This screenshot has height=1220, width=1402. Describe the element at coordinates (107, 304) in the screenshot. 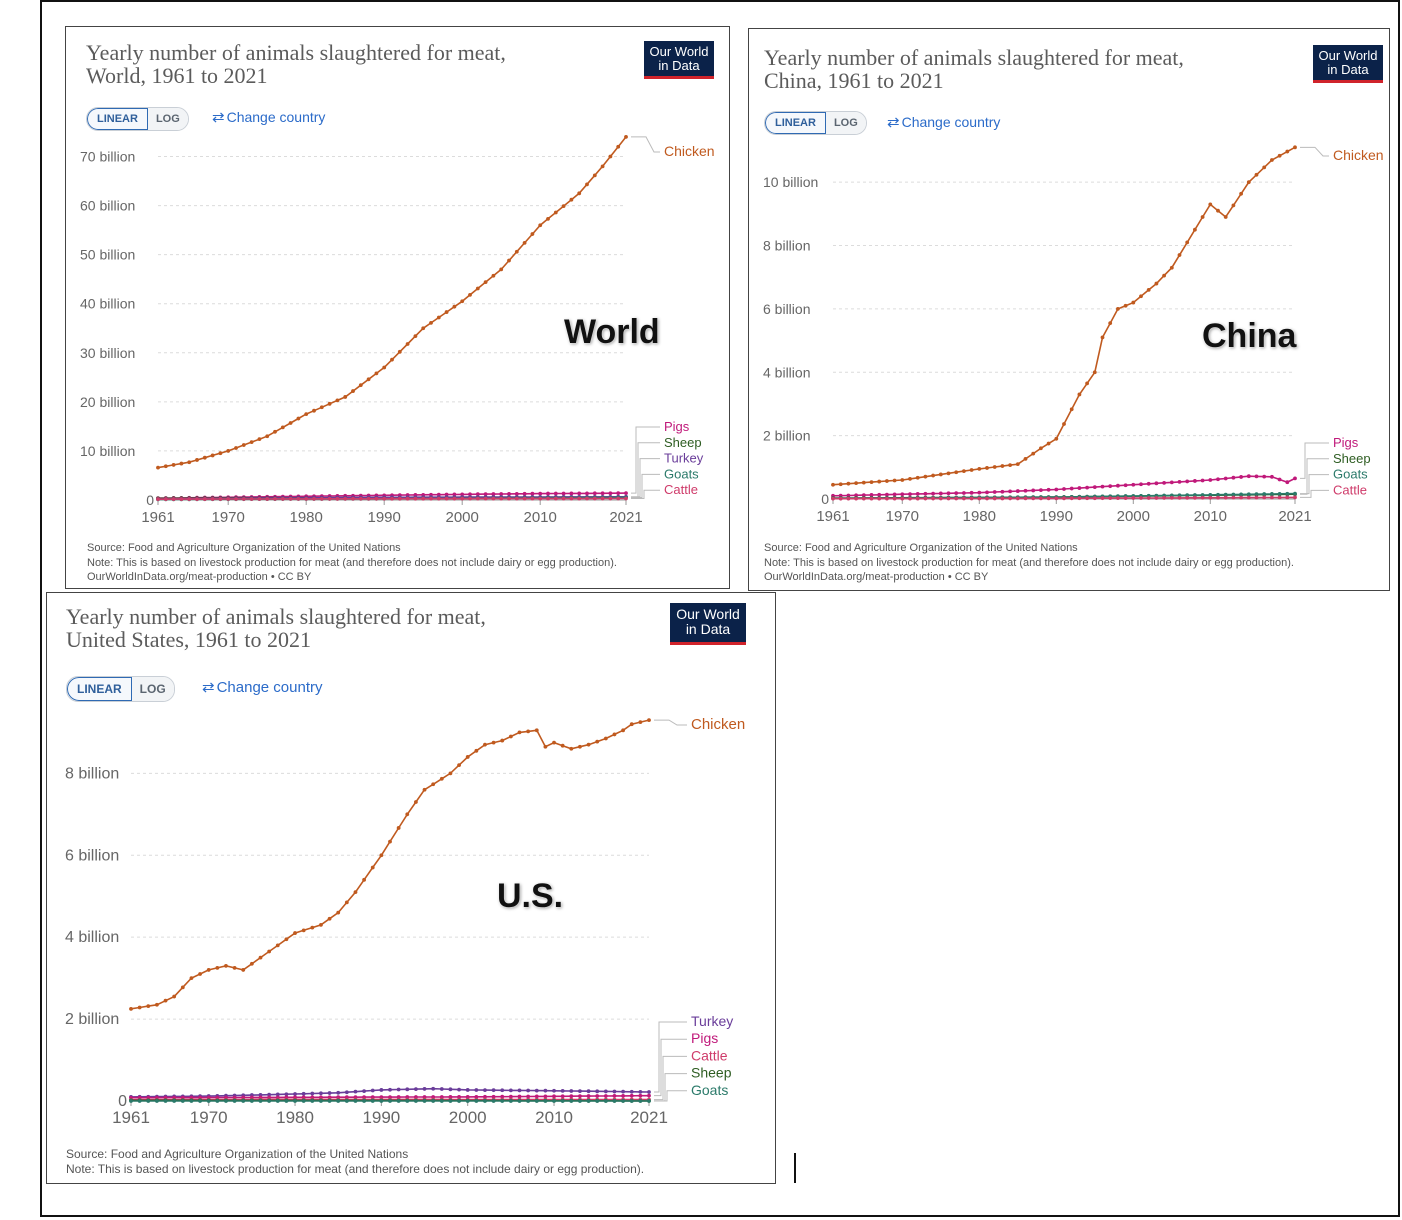

I see `y-tick-label: 40 billion` at that location.